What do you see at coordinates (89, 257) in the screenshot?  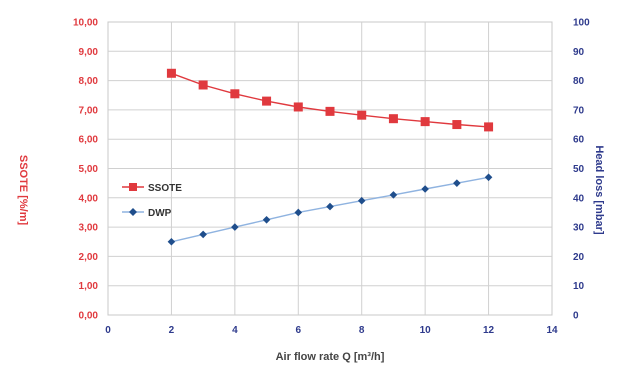 I see `y-left-tick-label: 2,00` at bounding box center [89, 257].